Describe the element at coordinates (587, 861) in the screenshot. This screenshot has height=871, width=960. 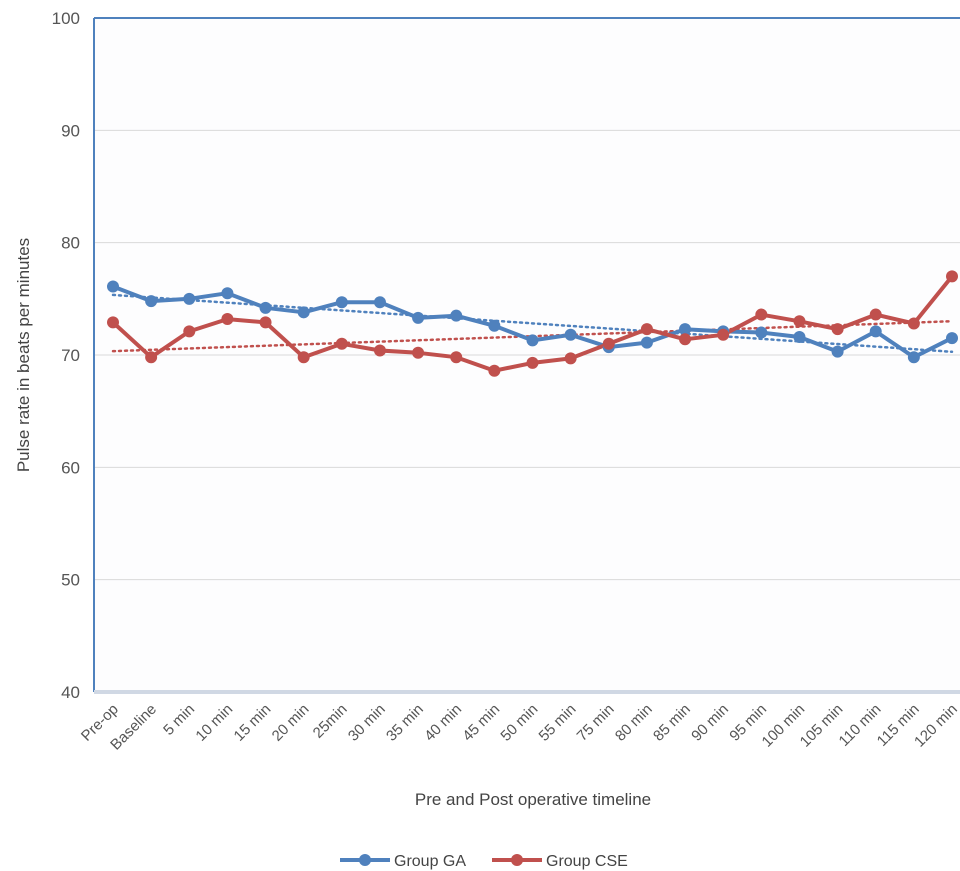
I see `legend-label-series-1: Group CSE` at that location.